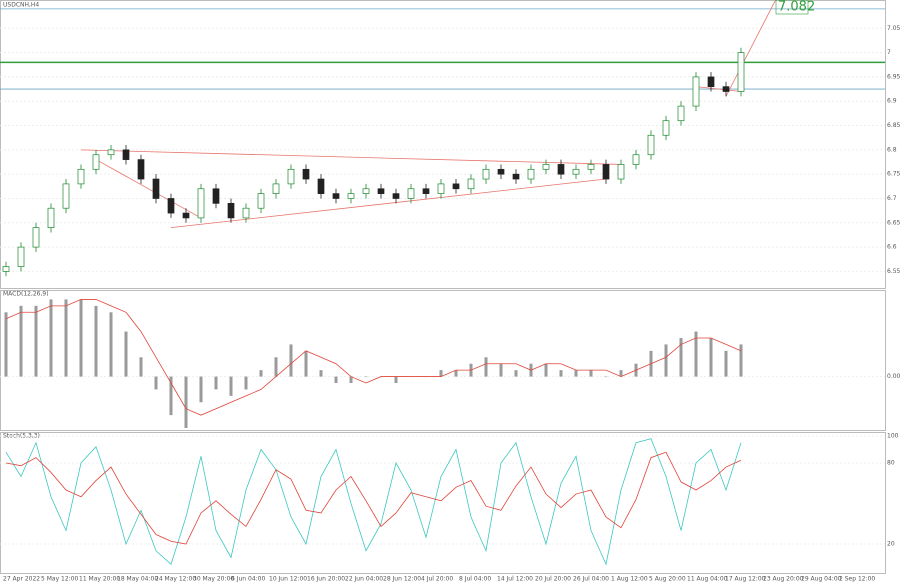  I want to click on x-tick-label: 8 Jul 04:00, so click(475, 579).